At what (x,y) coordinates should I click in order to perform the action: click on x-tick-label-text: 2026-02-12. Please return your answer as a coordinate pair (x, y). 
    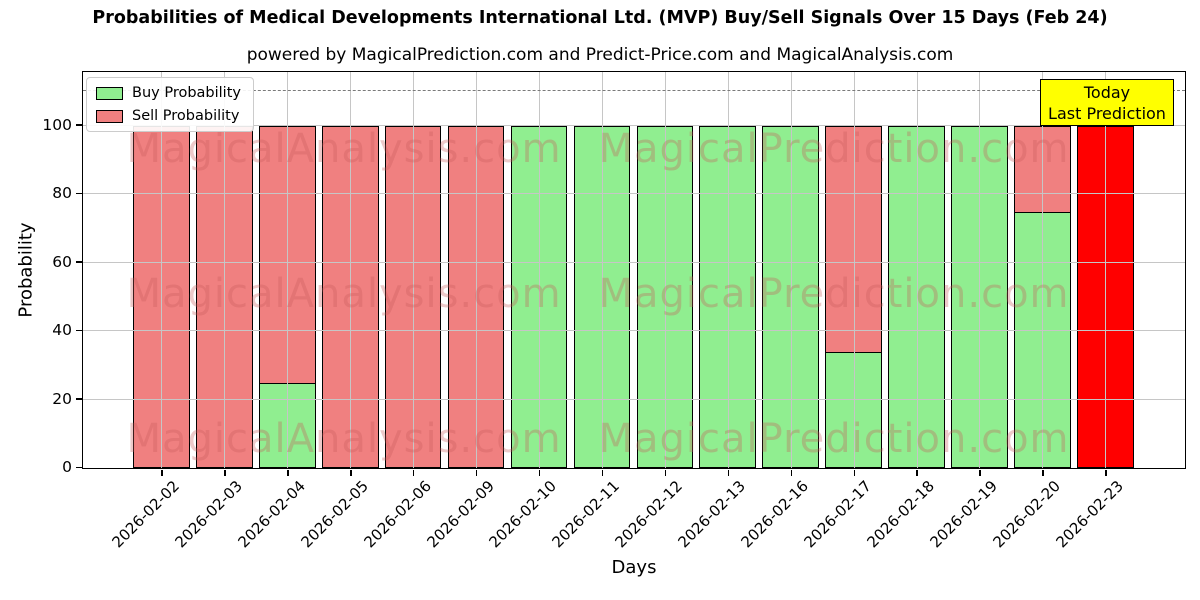
    Looking at the image, I should click on (649, 514).